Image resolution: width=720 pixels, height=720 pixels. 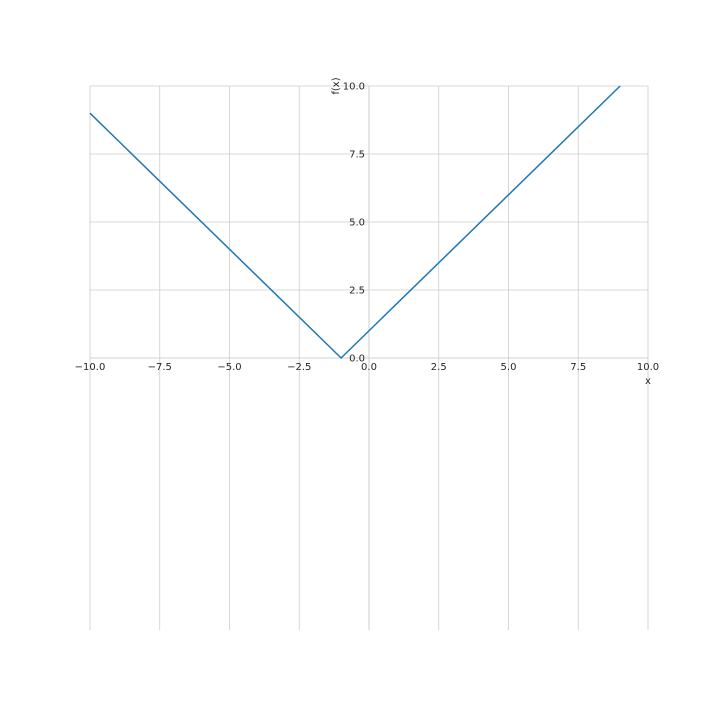 I want to click on y-tick-label: 5.0, so click(x=357, y=223).